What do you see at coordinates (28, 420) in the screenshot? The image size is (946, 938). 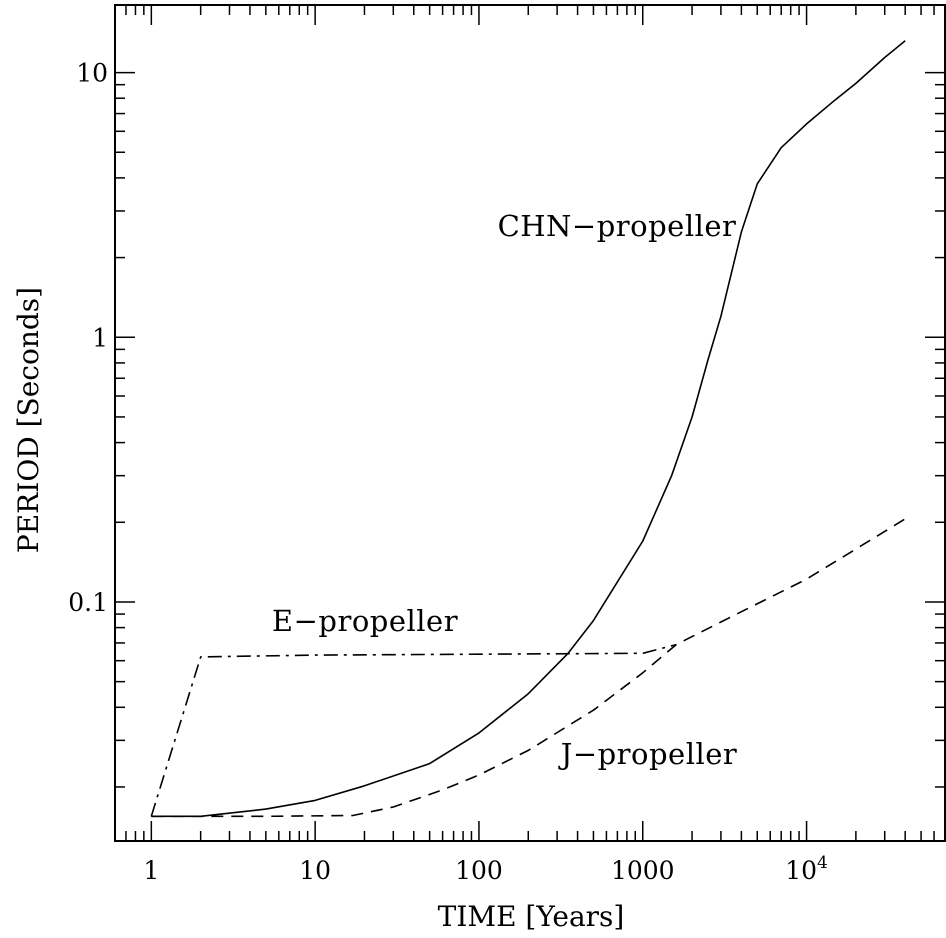 I see `y-axis-title: PERIOD [Seconds]` at bounding box center [28, 420].